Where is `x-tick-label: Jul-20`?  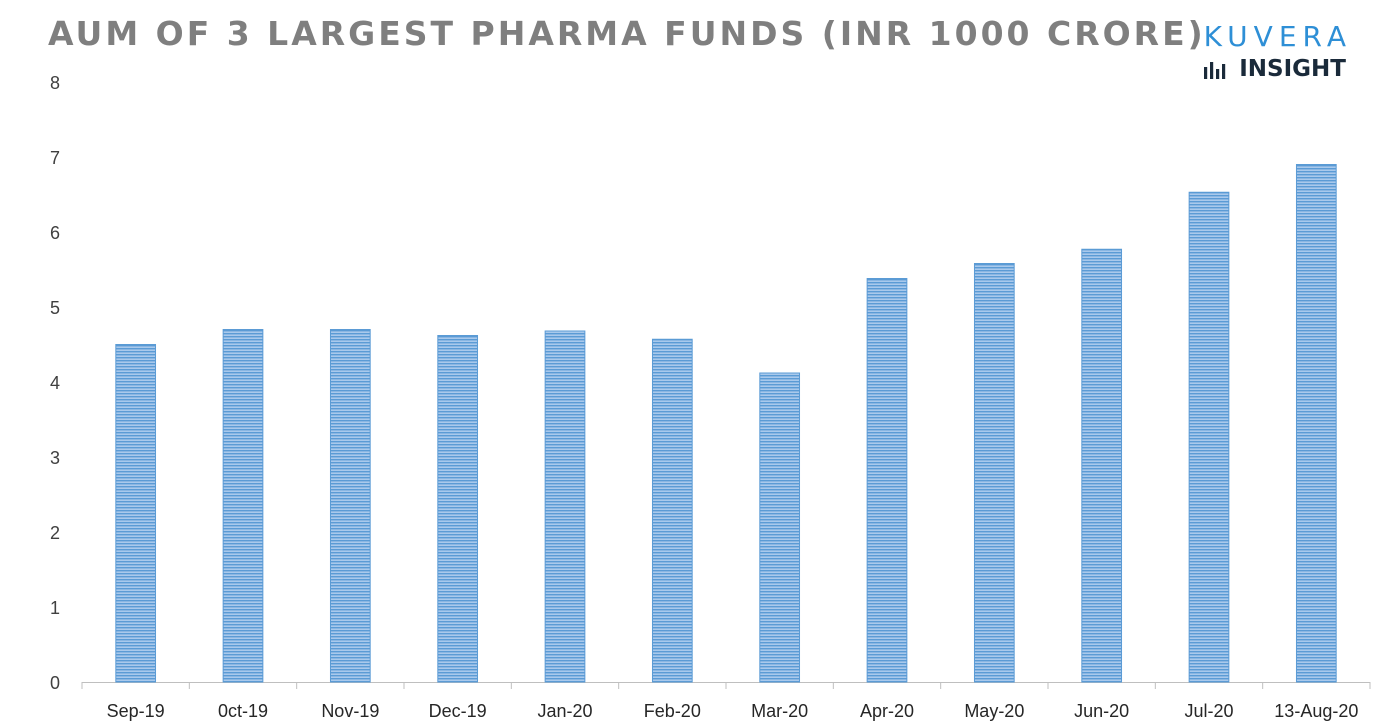 x-tick-label: Jul-20 is located at coordinates (1208, 711).